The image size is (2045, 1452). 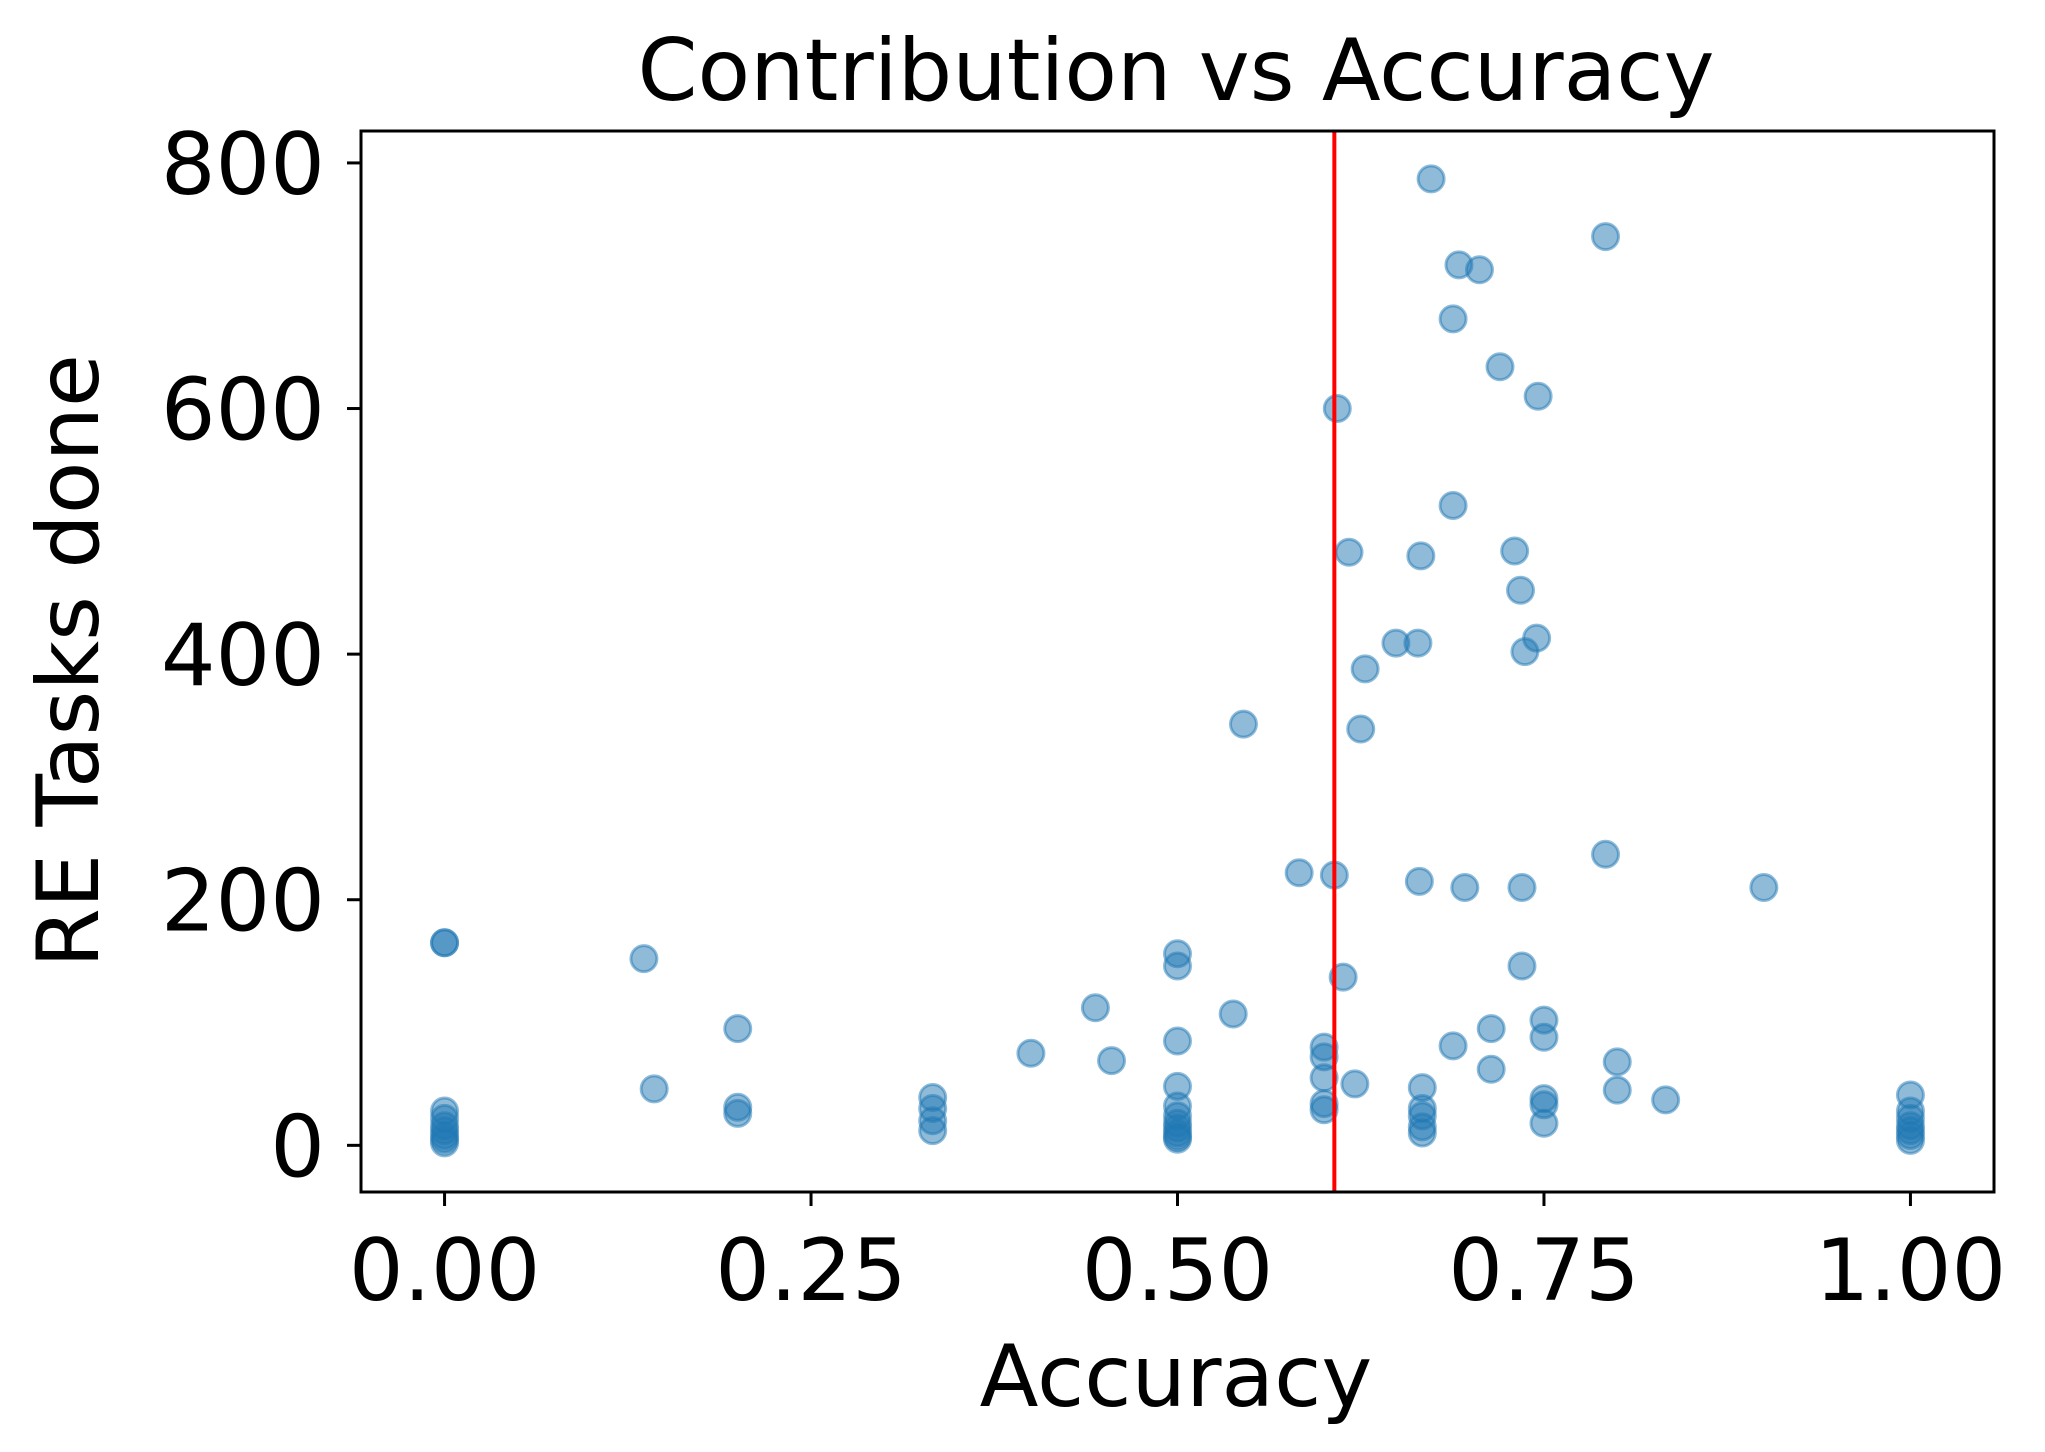 What do you see at coordinates (810, 1271) in the screenshot?
I see `x-tick-label: 0.25` at bounding box center [810, 1271].